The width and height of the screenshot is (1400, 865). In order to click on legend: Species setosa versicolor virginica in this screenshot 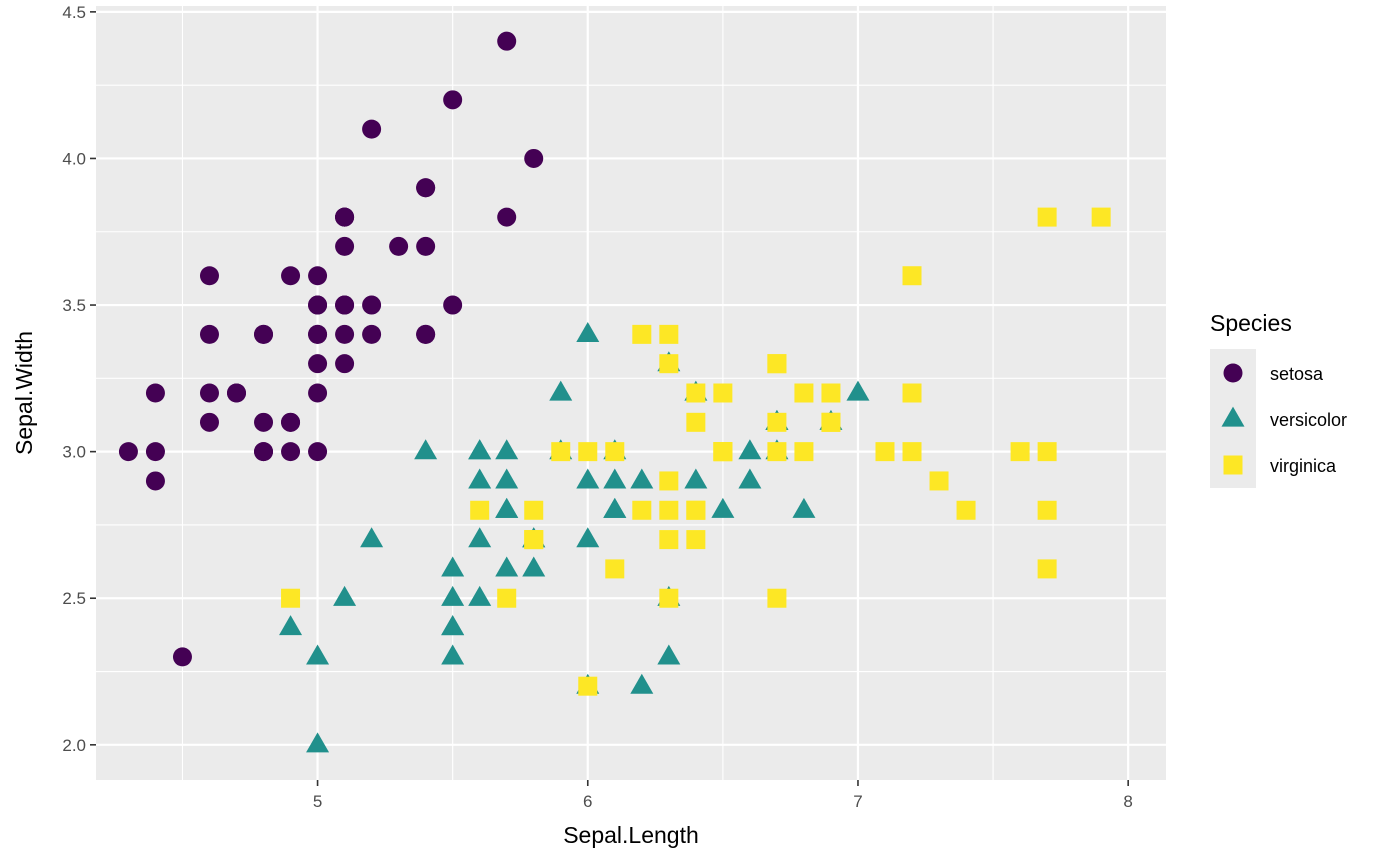, I will do `click(1278, 399)`.